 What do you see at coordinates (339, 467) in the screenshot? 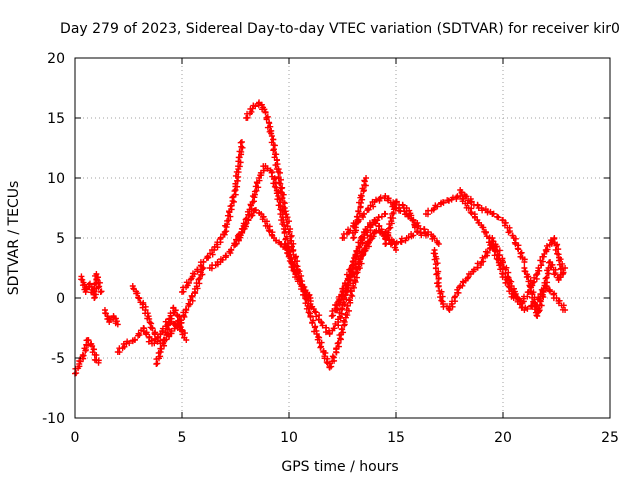
I see `x-axis-label: GPS time / hours` at bounding box center [339, 467].